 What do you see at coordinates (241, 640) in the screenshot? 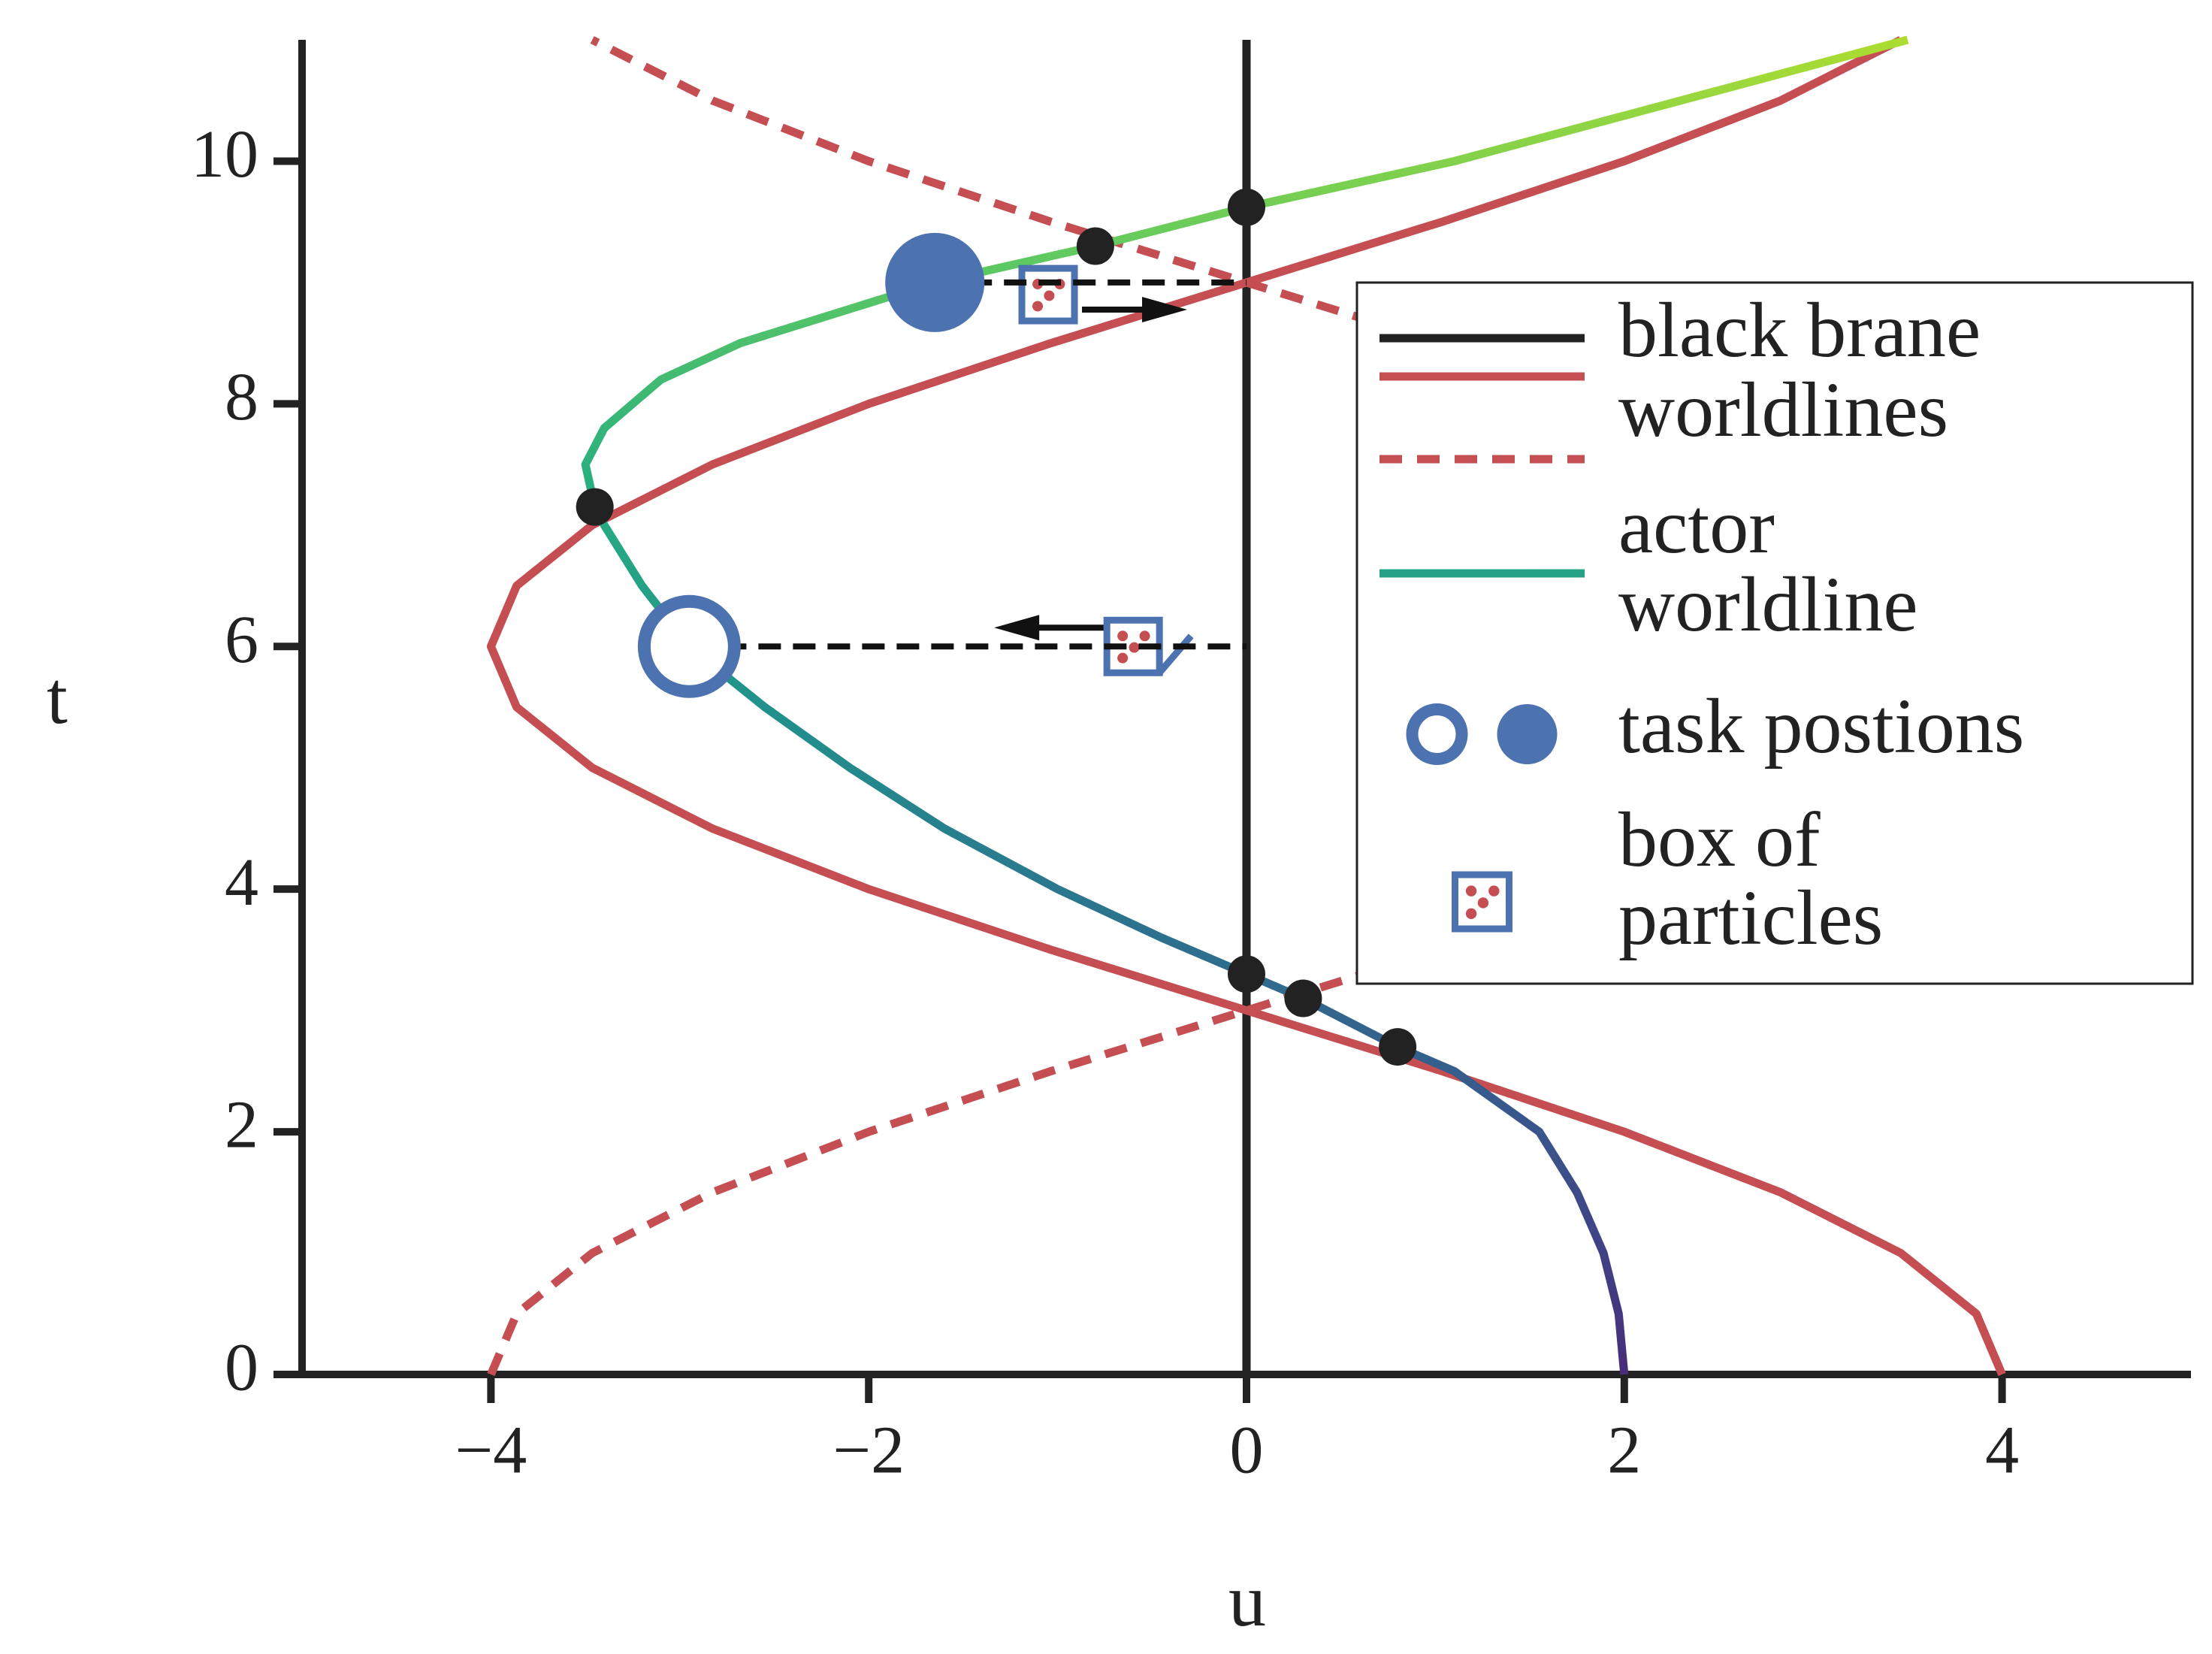
I see `y-tick-label: 6` at bounding box center [241, 640].